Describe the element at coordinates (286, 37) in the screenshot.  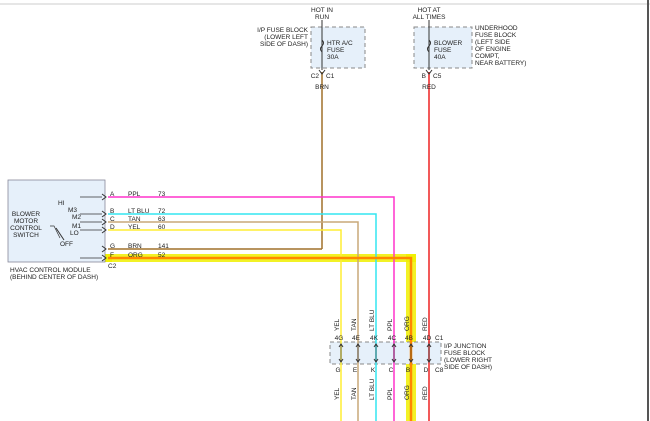
I see `htr-block-label: (LOWER LEFT` at that location.